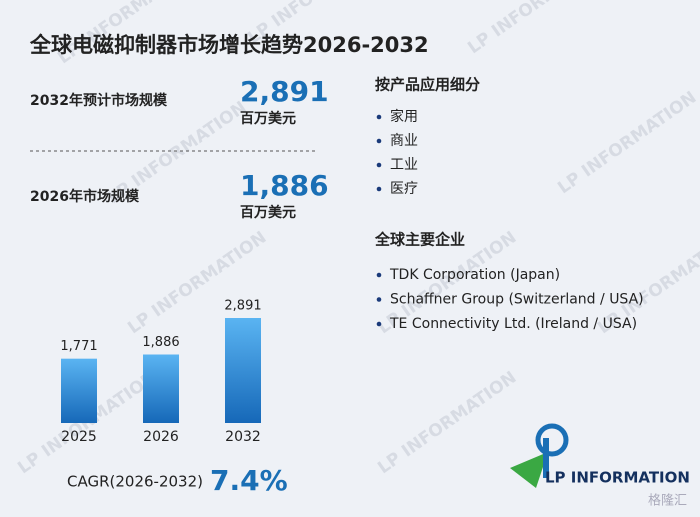 The image size is (700, 517). I want to click on logo-text: LP INFORMATION, so click(617, 478).